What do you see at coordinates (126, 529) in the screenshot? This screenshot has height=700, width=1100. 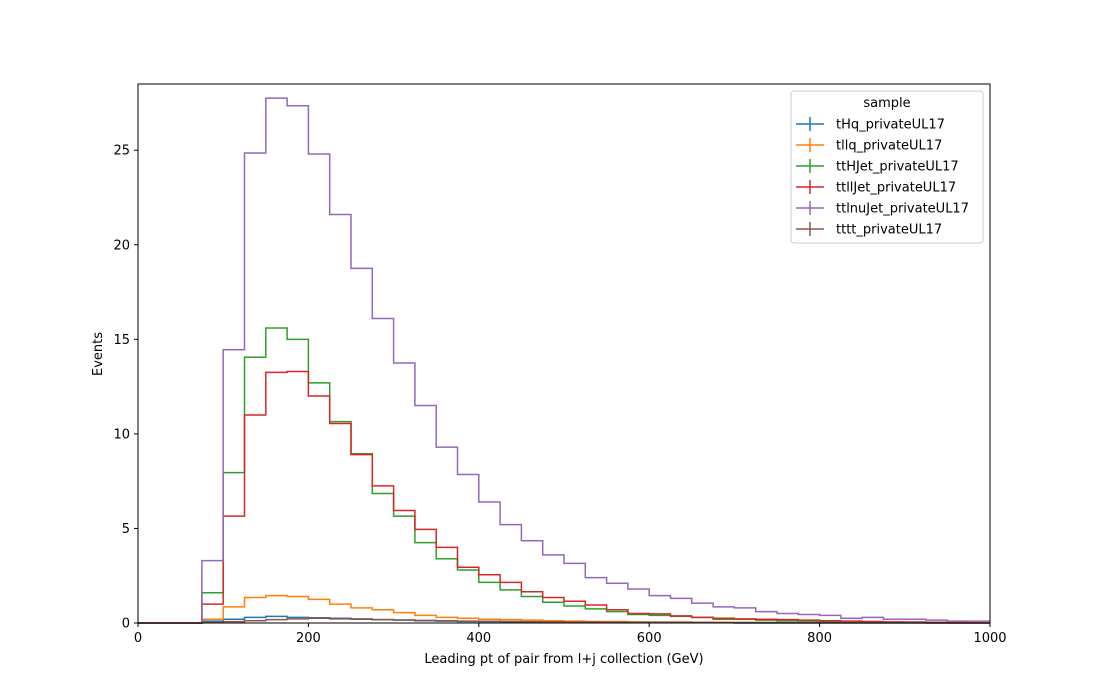 I see `y-tick-label: 5` at bounding box center [126, 529].